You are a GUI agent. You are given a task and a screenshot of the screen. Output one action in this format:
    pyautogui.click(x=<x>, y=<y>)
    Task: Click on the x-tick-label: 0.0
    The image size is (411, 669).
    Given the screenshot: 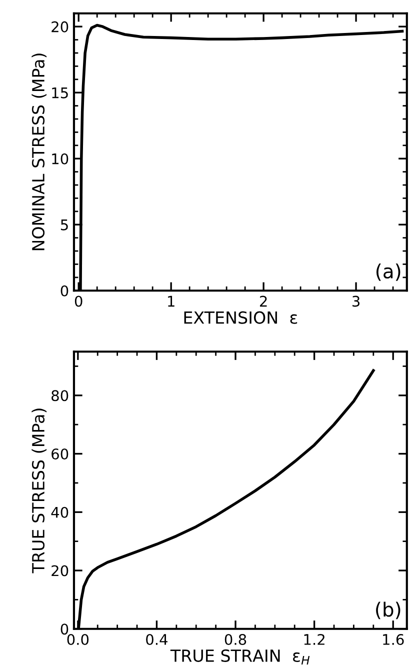 What is the action you would take?
    pyautogui.click(x=78, y=640)
    